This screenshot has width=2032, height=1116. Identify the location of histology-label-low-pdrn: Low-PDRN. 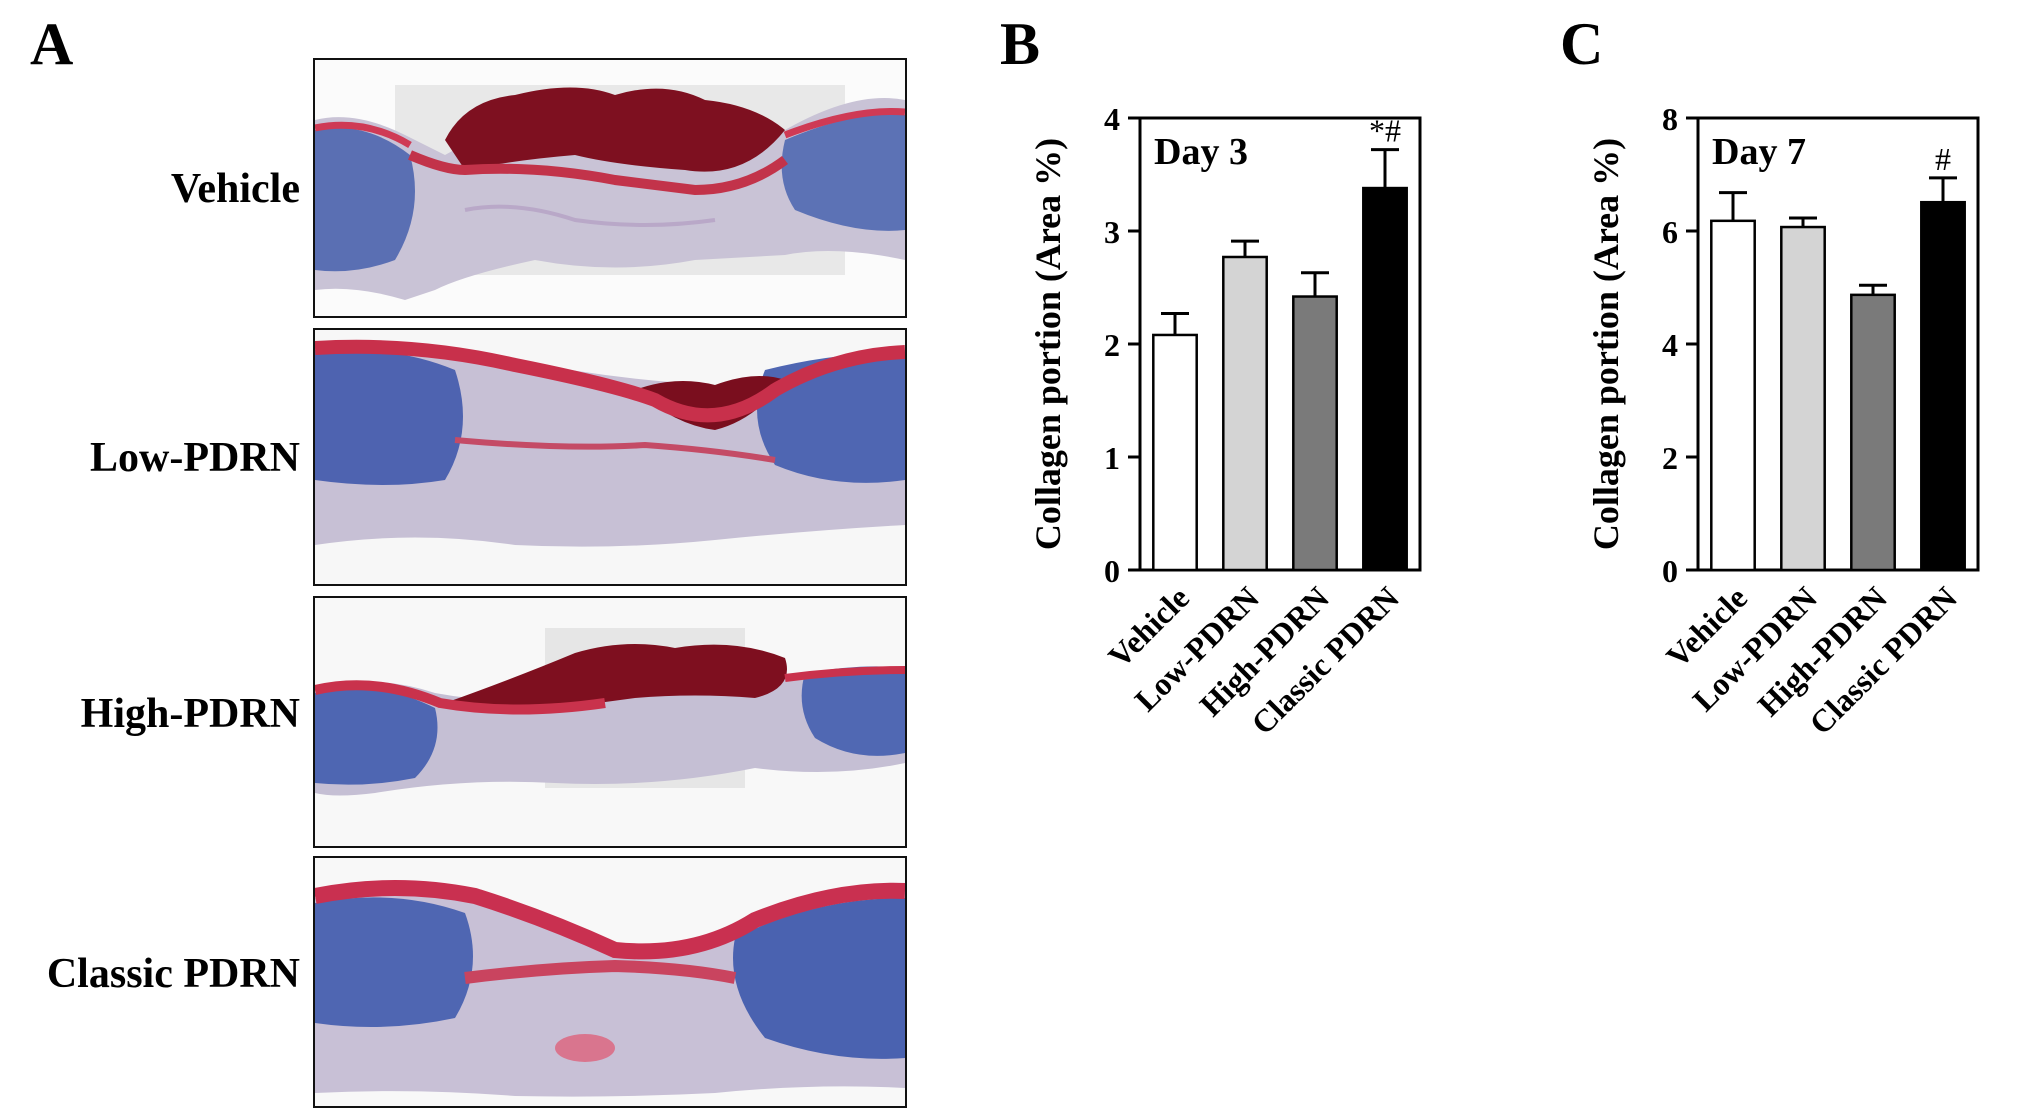
(195, 458).